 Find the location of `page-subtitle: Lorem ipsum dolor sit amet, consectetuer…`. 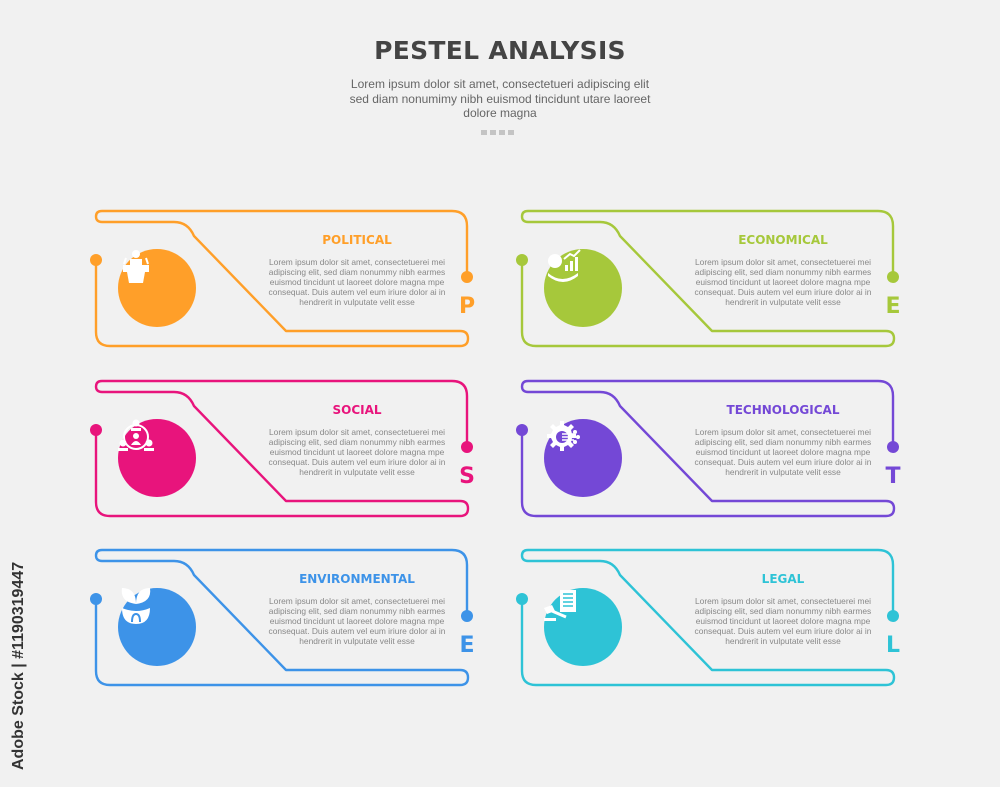

page-subtitle: Lorem ipsum dolor sit amet, consectetuer… is located at coordinates (500, 98).